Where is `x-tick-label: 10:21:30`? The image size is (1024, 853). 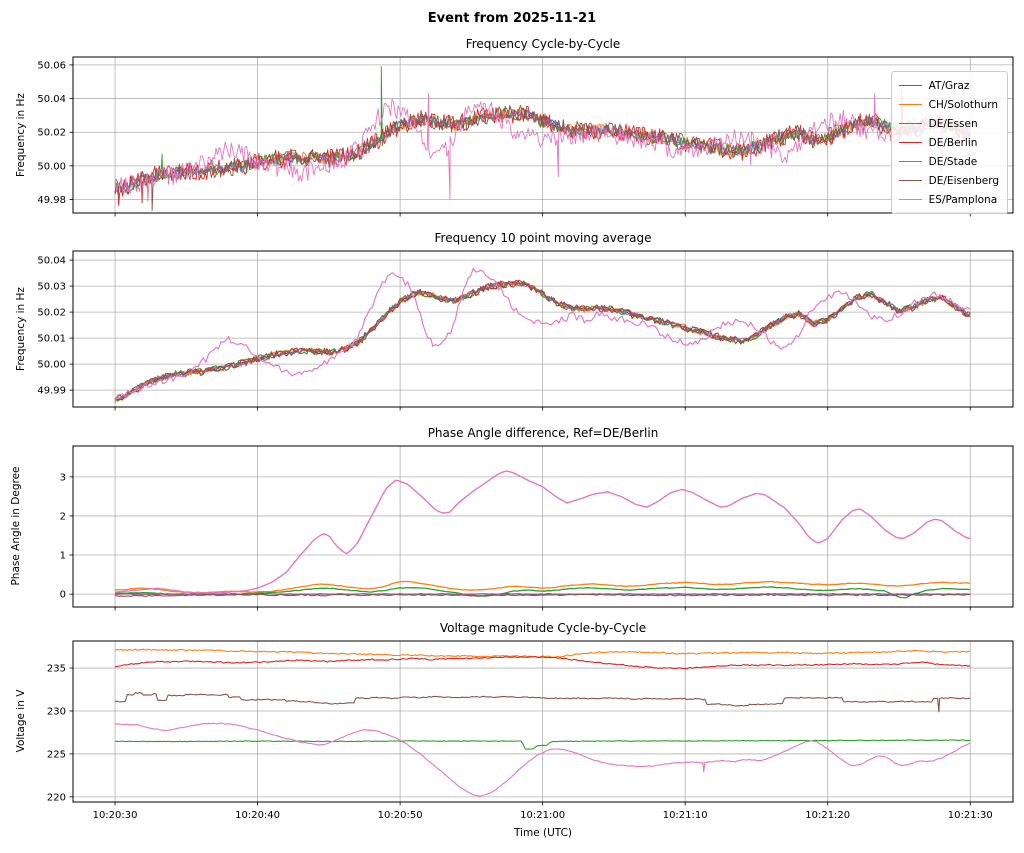
x-tick-label: 10:21:30 is located at coordinates (970, 815).